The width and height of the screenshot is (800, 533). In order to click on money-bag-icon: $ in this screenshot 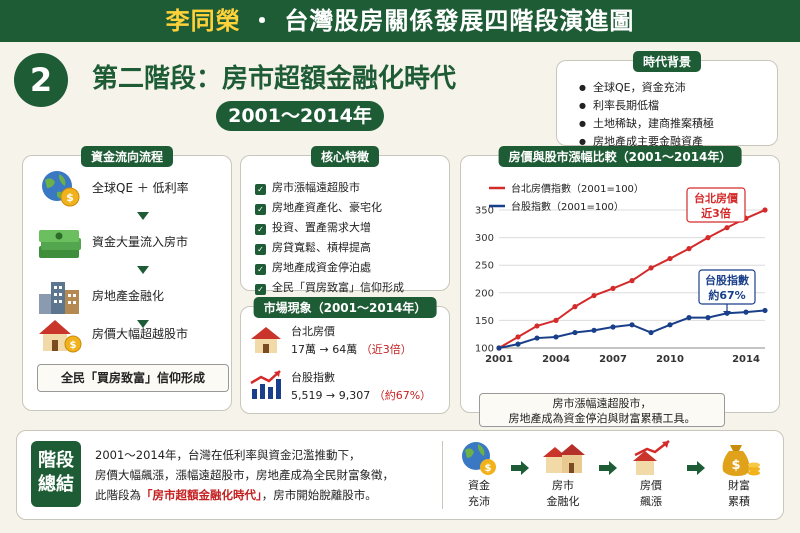, I will do `click(741, 460)`.